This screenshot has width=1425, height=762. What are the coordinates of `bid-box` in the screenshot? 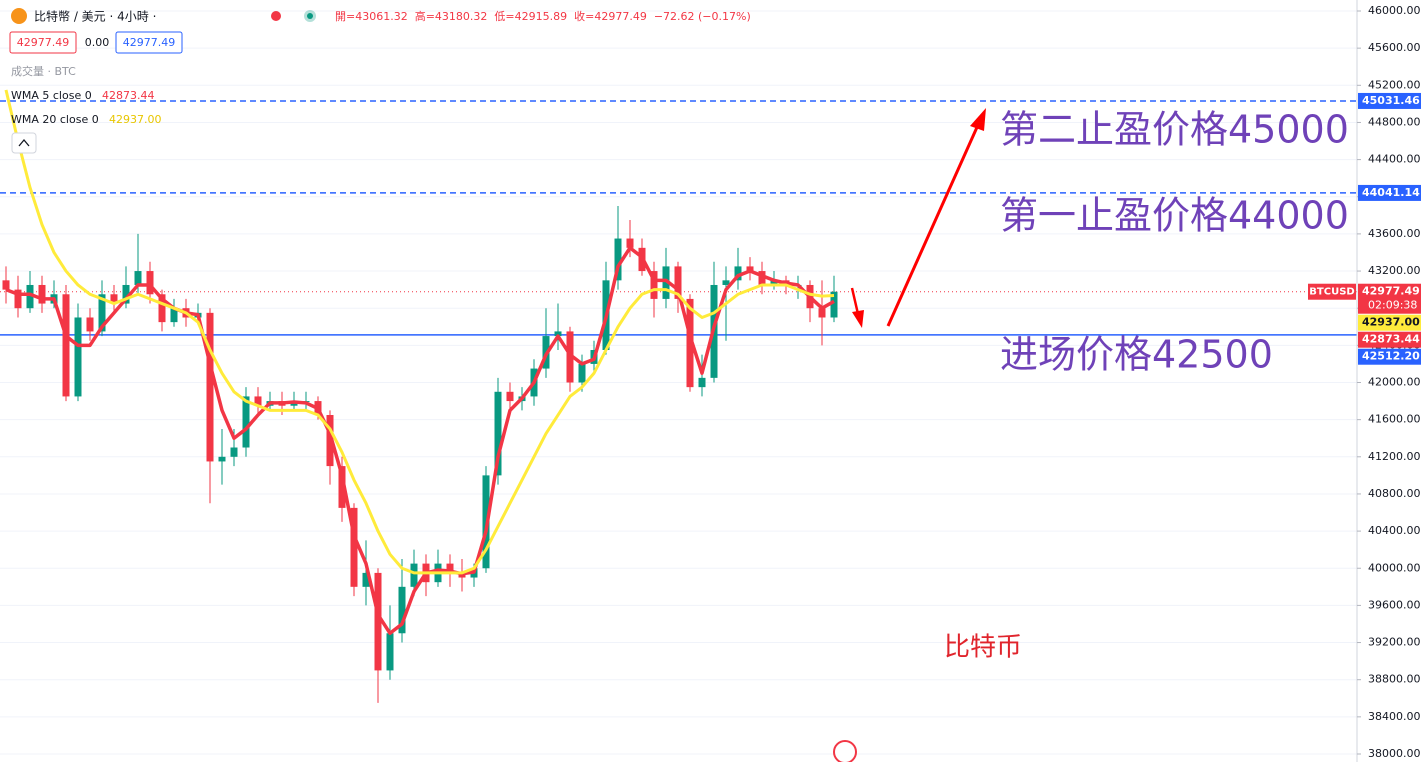 It's located at (43, 42).